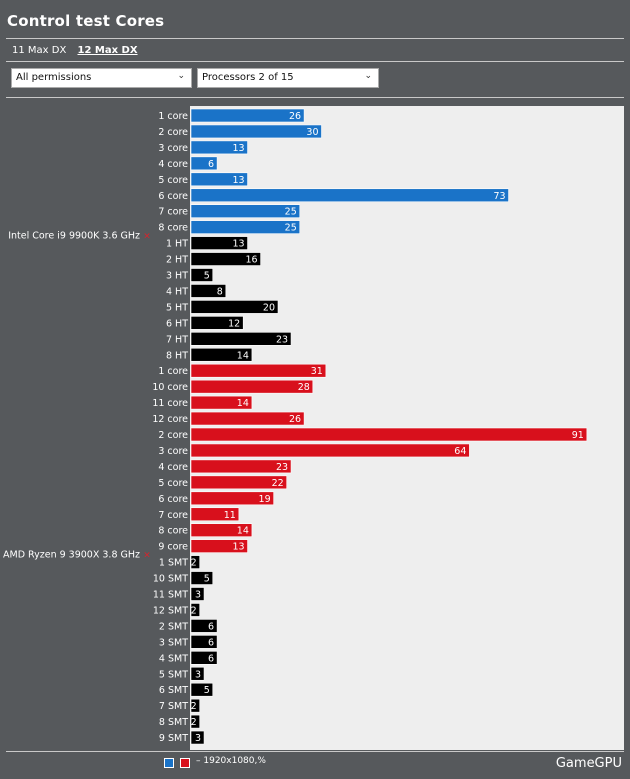 This screenshot has height=779, width=630. Describe the element at coordinates (173, 196) in the screenshot. I see `tick-label: 6 core` at that location.